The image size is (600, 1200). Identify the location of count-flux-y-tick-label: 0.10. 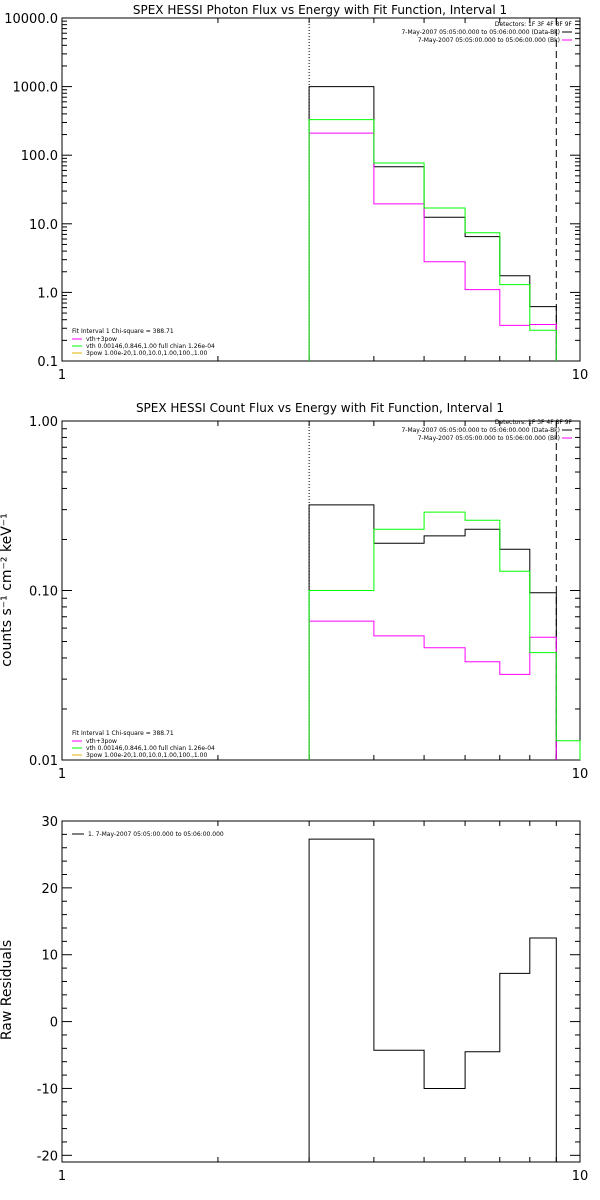
(43, 592).